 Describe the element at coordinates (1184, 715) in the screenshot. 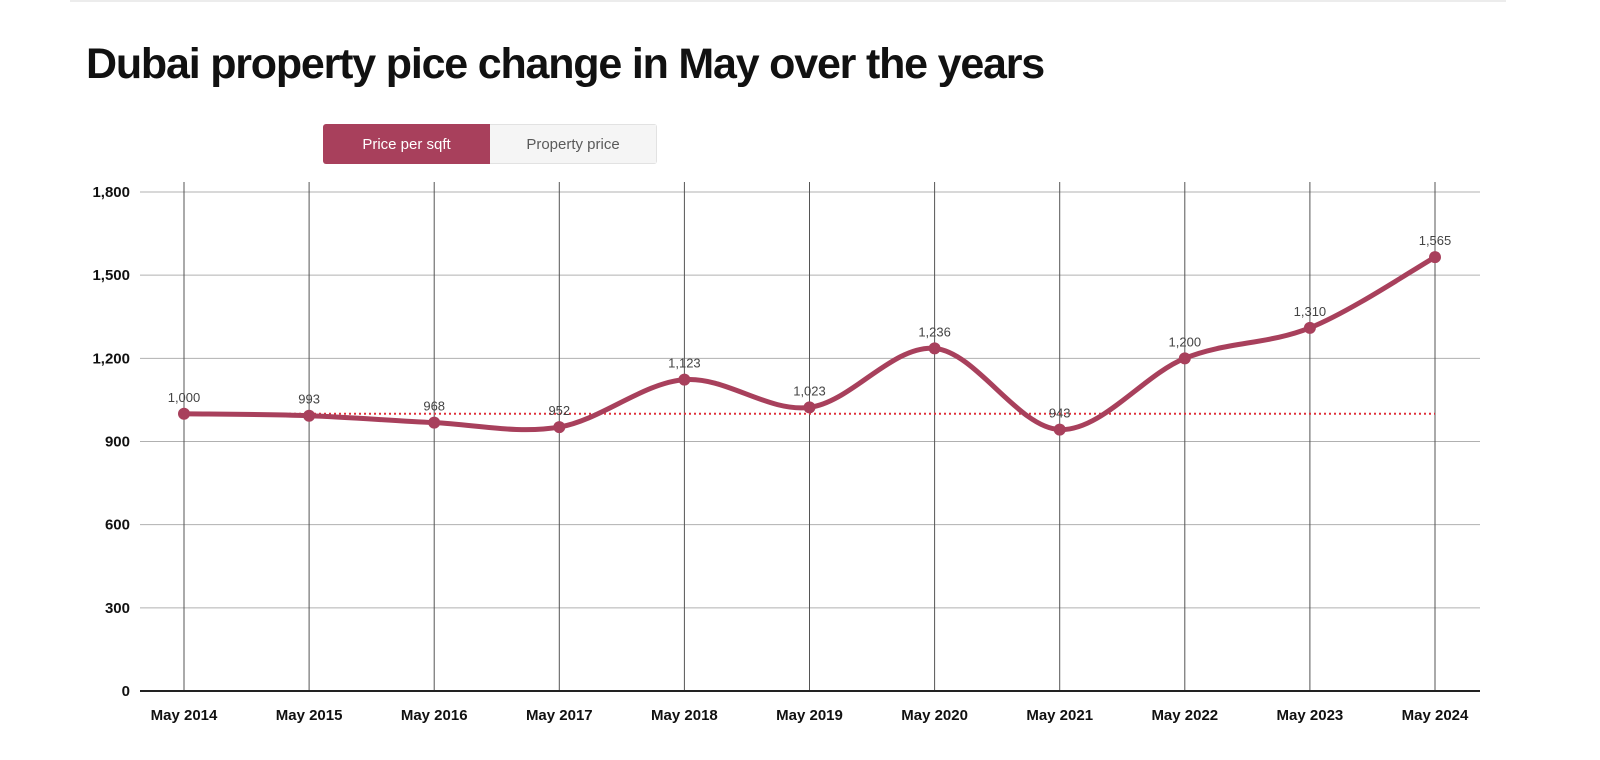

I see `x-tick-label: May 2022` at that location.